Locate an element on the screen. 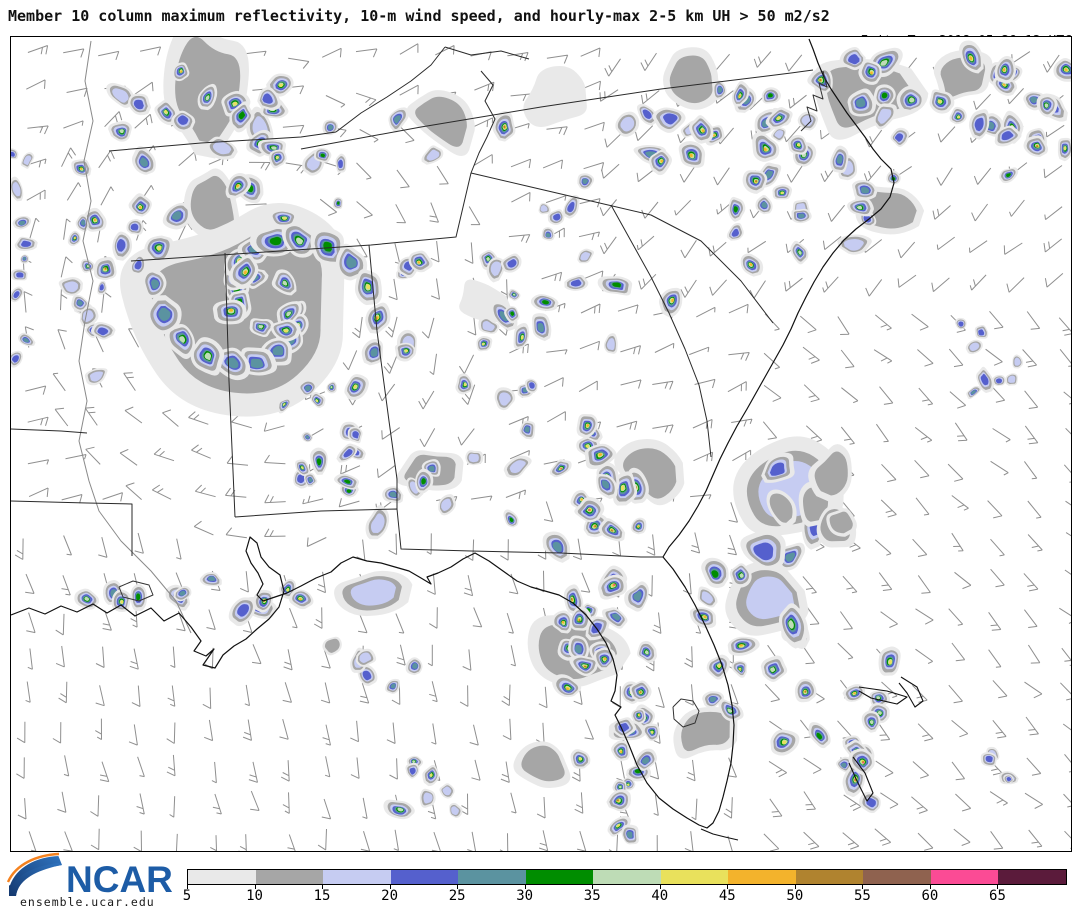 This screenshot has height=915, width=1080. site-url: ensemble.ucar.edu is located at coordinates (87, 902).